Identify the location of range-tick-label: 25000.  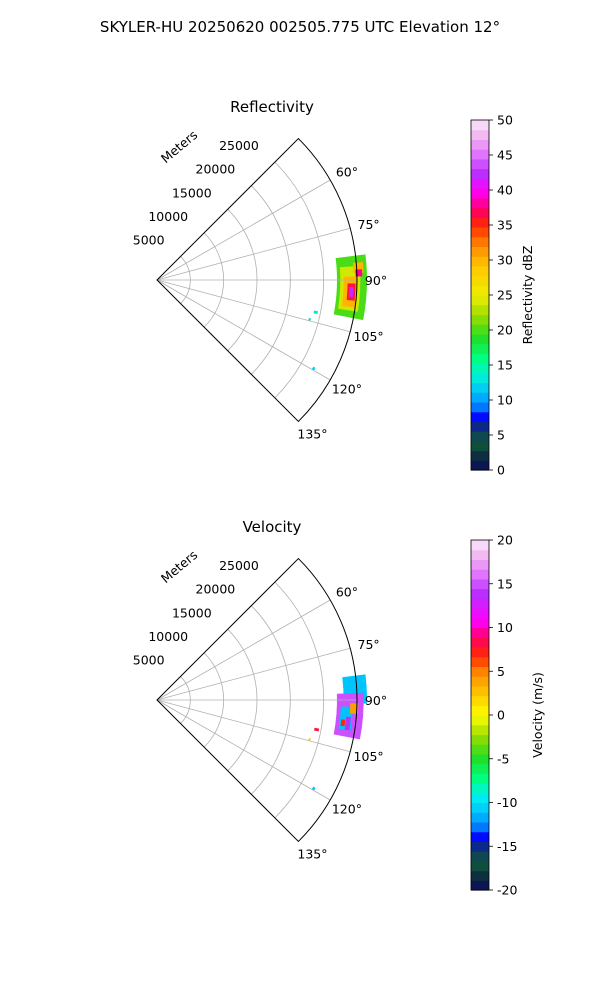
(239, 565).